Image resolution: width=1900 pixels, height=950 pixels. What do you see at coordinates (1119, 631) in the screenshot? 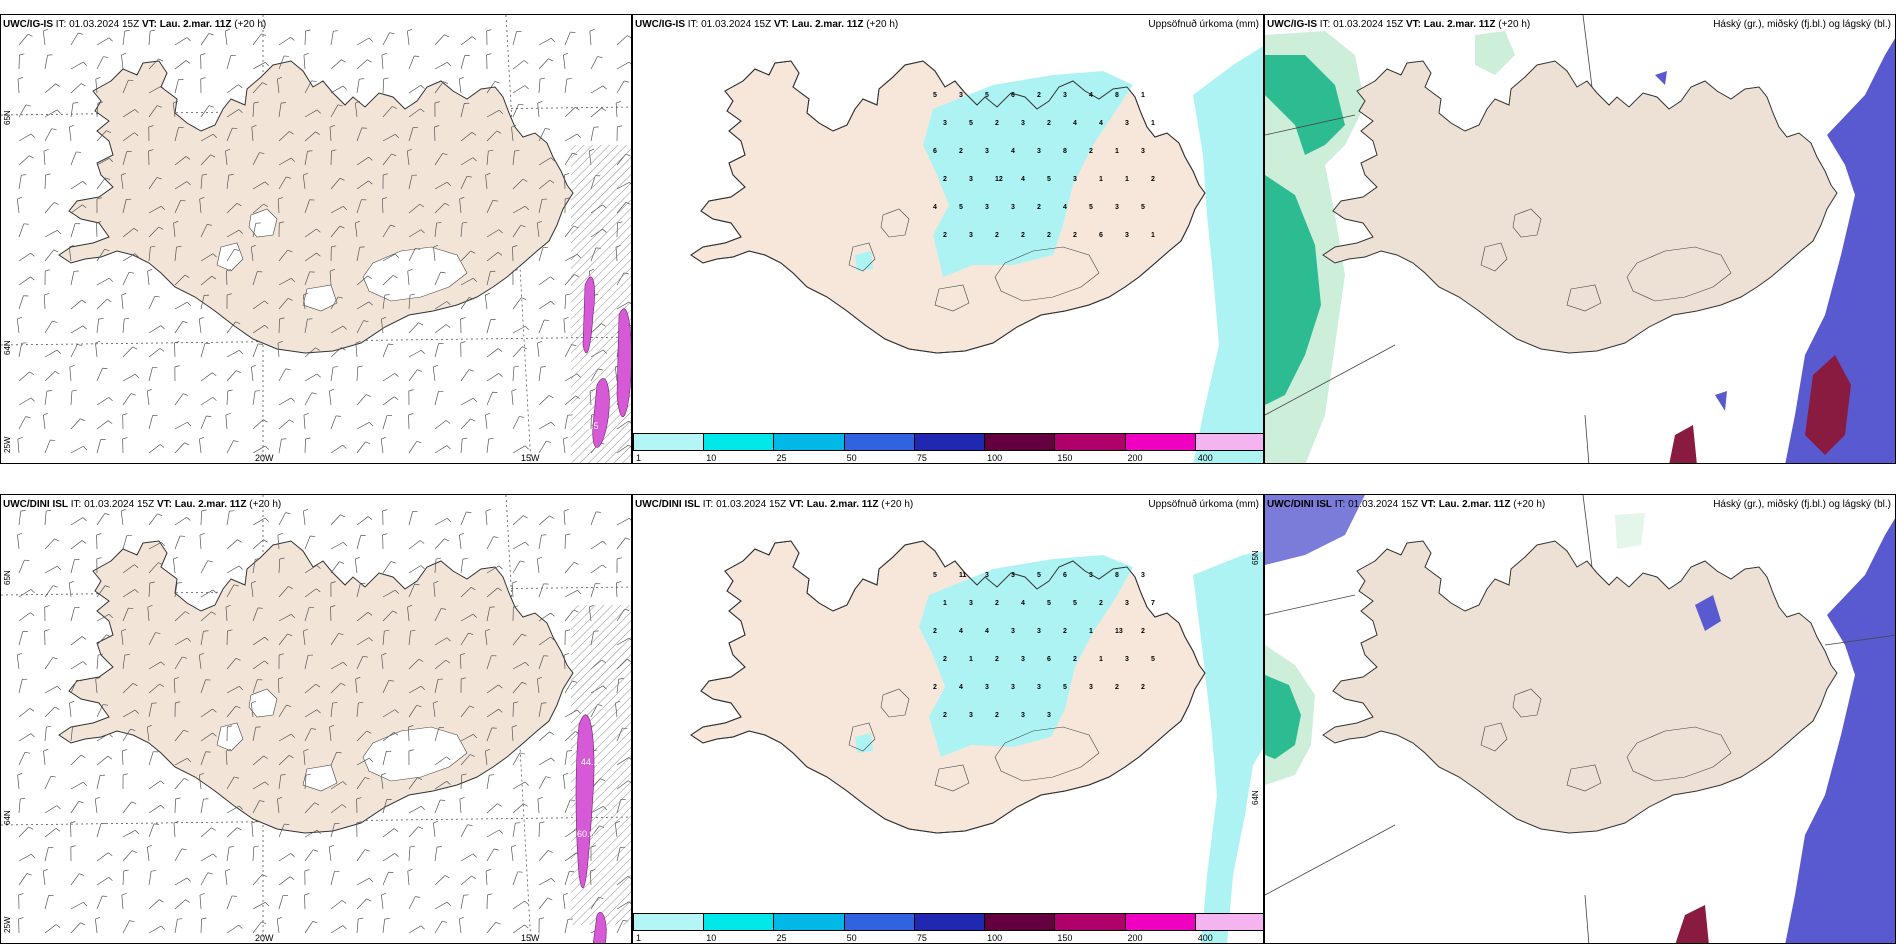
I see `precip-value-label: 13` at bounding box center [1119, 631].